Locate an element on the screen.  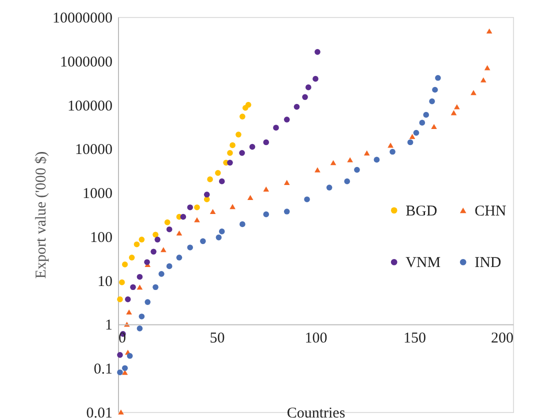
x-tick-label: 200 is located at coordinates (502, 338).